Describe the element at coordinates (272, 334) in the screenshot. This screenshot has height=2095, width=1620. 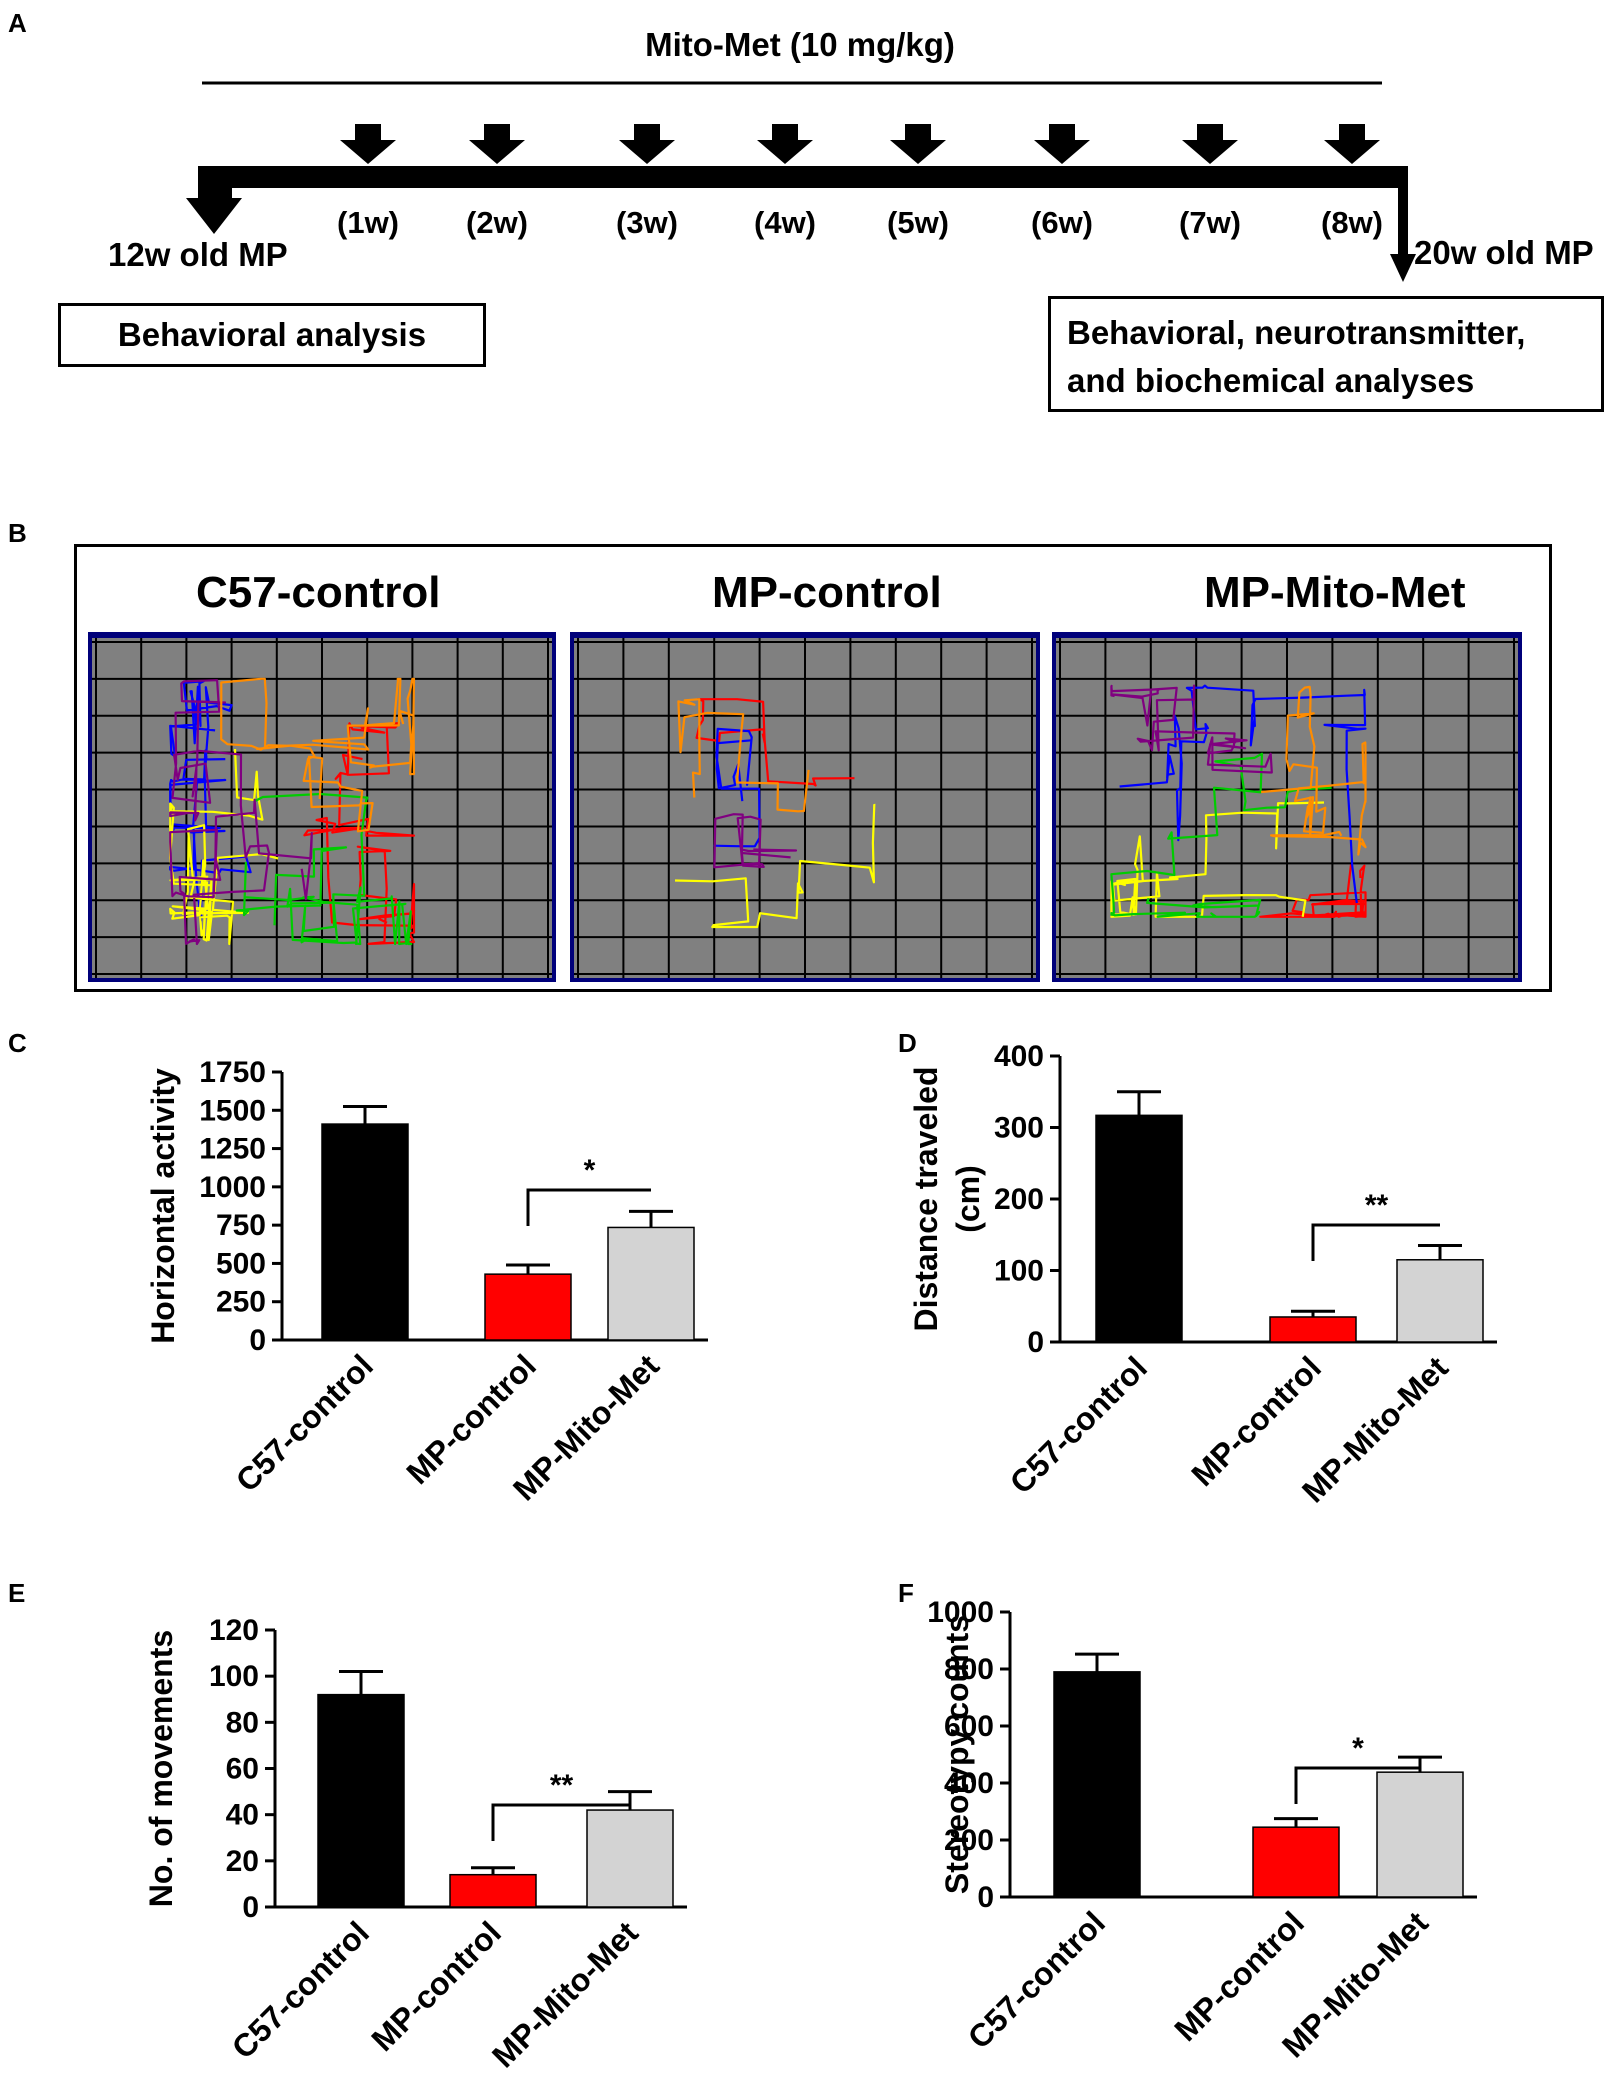
I see `start-analysis-text: Behavioral analysis` at that location.